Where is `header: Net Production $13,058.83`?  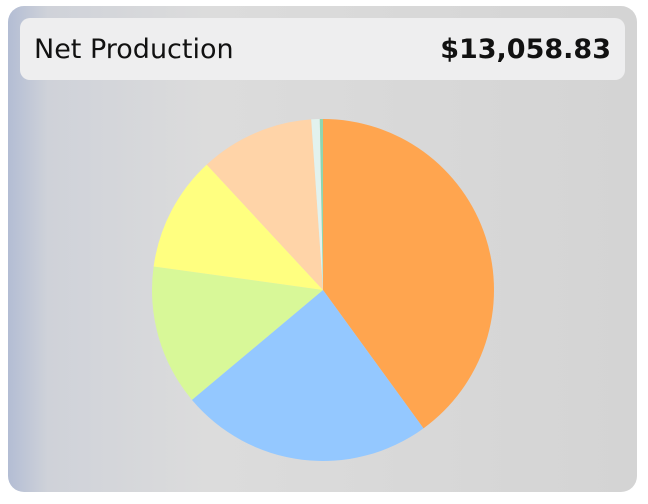 header: Net Production $13,058.83 is located at coordinates (322, 49).